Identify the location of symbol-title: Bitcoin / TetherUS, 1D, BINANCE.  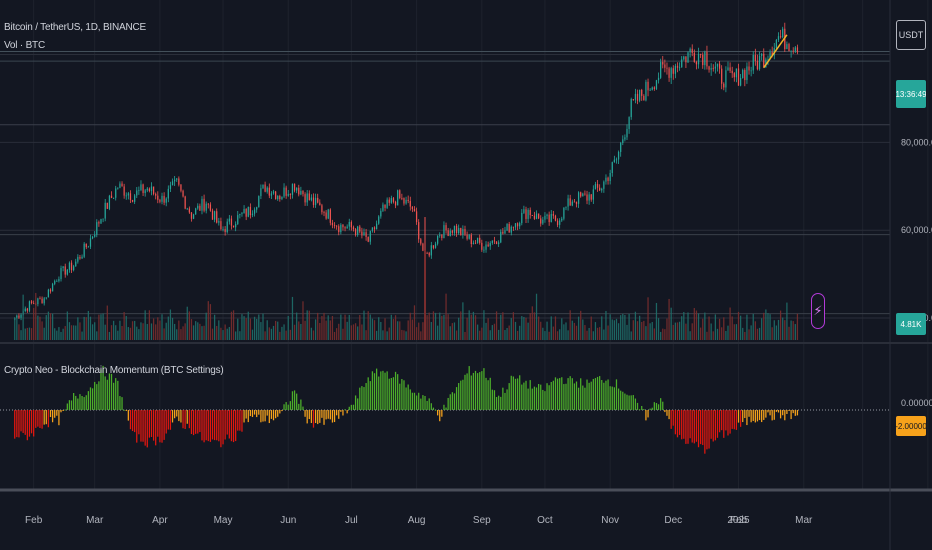
(75, 27).